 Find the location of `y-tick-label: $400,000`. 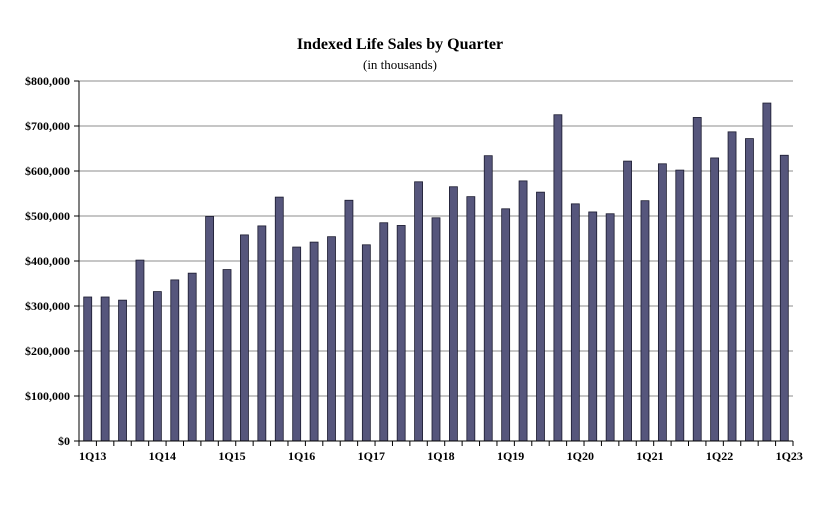

y-tick-label: $400,000 is located at coordinates (47, 261).